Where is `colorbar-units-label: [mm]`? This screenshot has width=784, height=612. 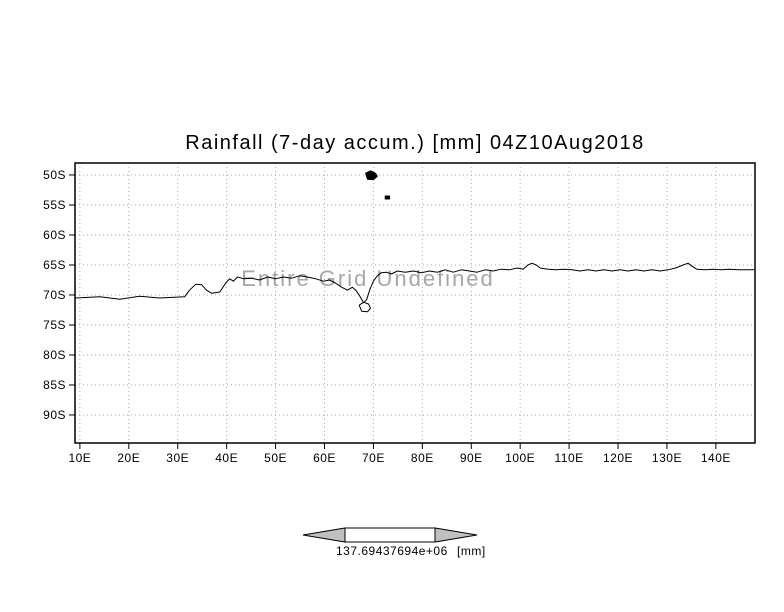
colorbar-units-label: [mm] is located at coordinates (471, 551).